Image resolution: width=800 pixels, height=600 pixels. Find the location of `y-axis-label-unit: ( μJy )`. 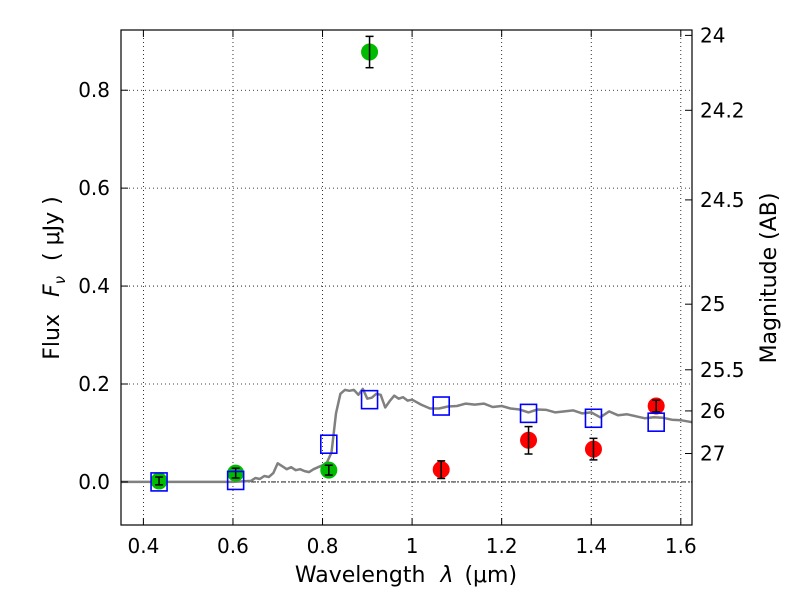

y-axis-label-unit: ( μJy ) is located at coordinates (52, 228).